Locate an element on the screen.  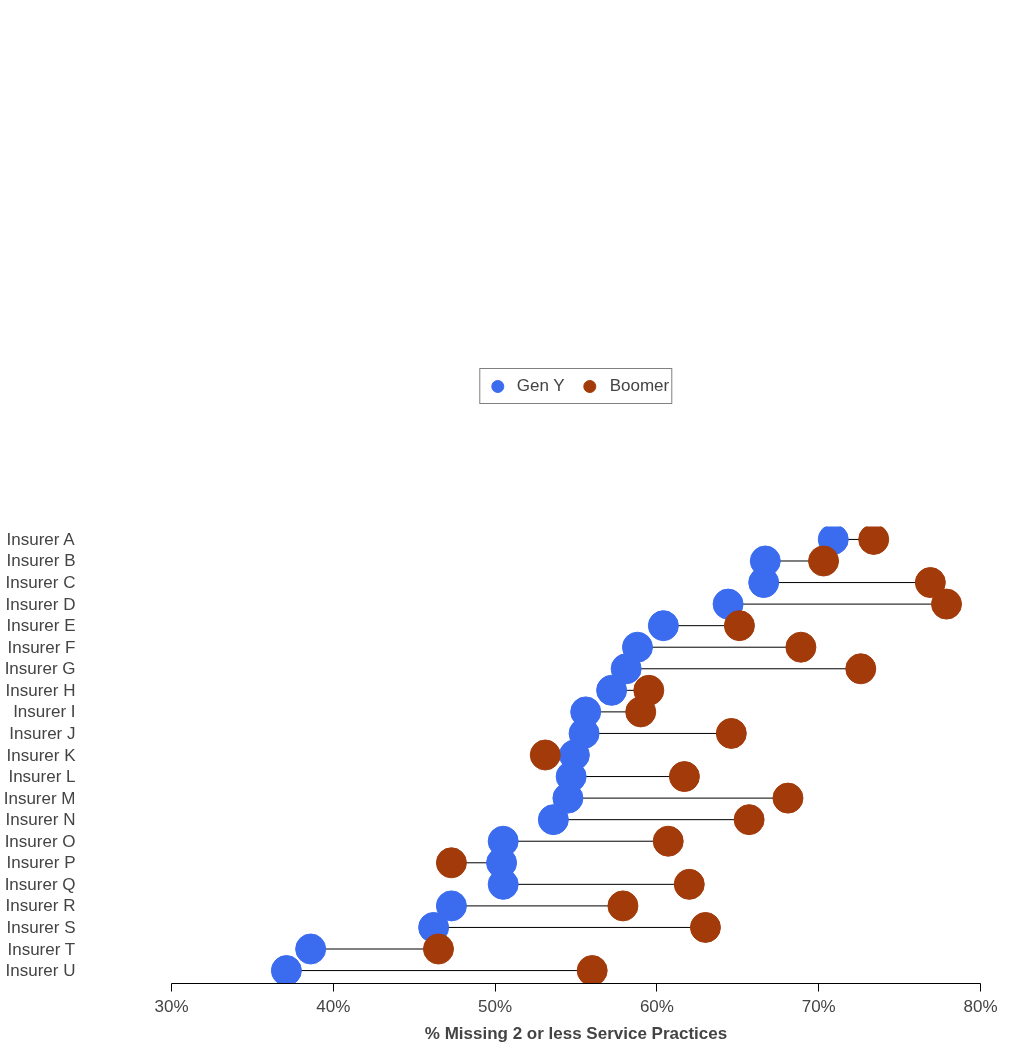
y-tick-label: Insurer J is located at coordinates (42, 733).